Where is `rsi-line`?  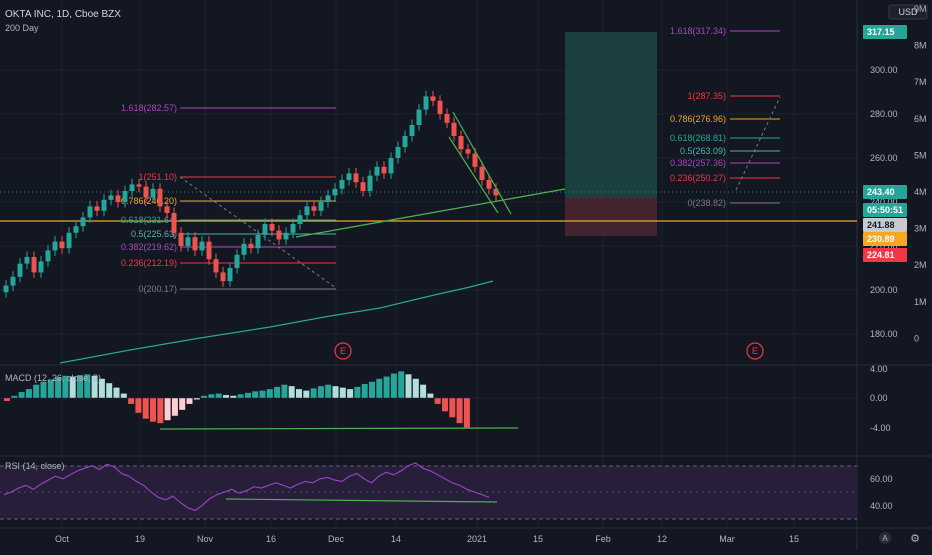
rsi-line is located at coordinates (246, 487).